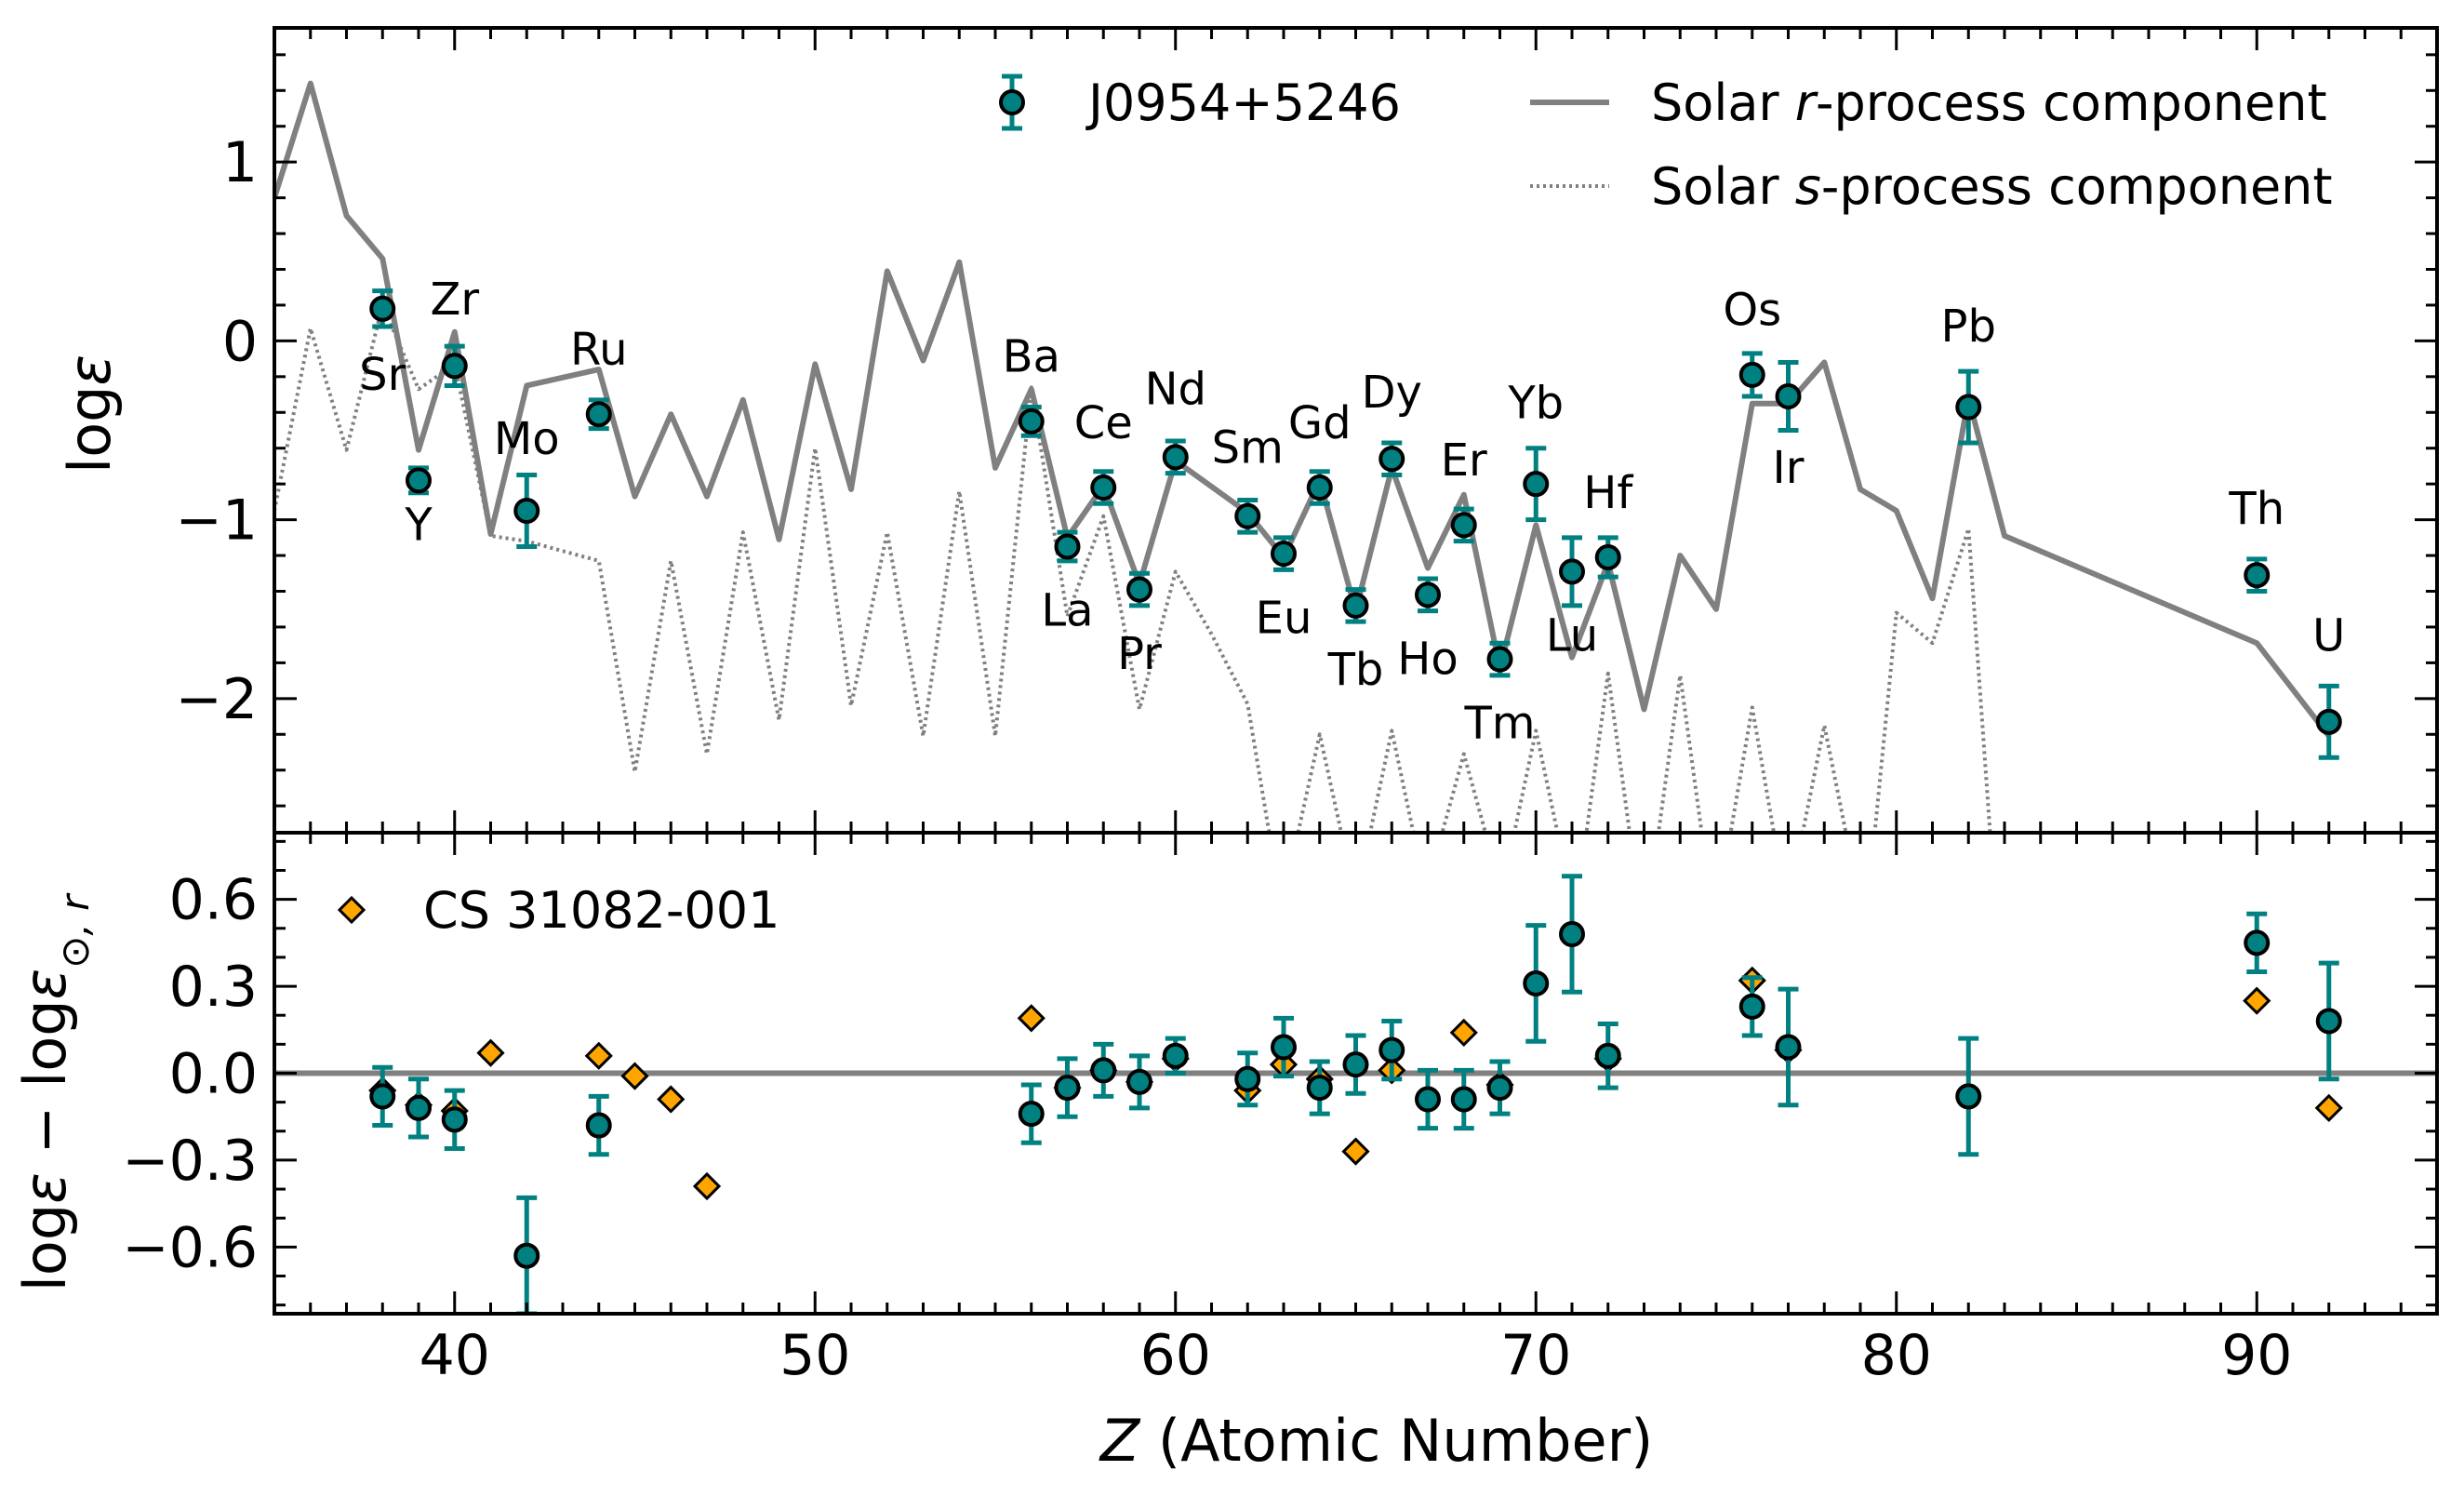 Image resolution: width=2464 pixels, height=1497 pixels. What do you see at coordinates (1284, 618) in the screenshot?
I see `element-label-Eu: Eu` at bounding box center [1284, 618].